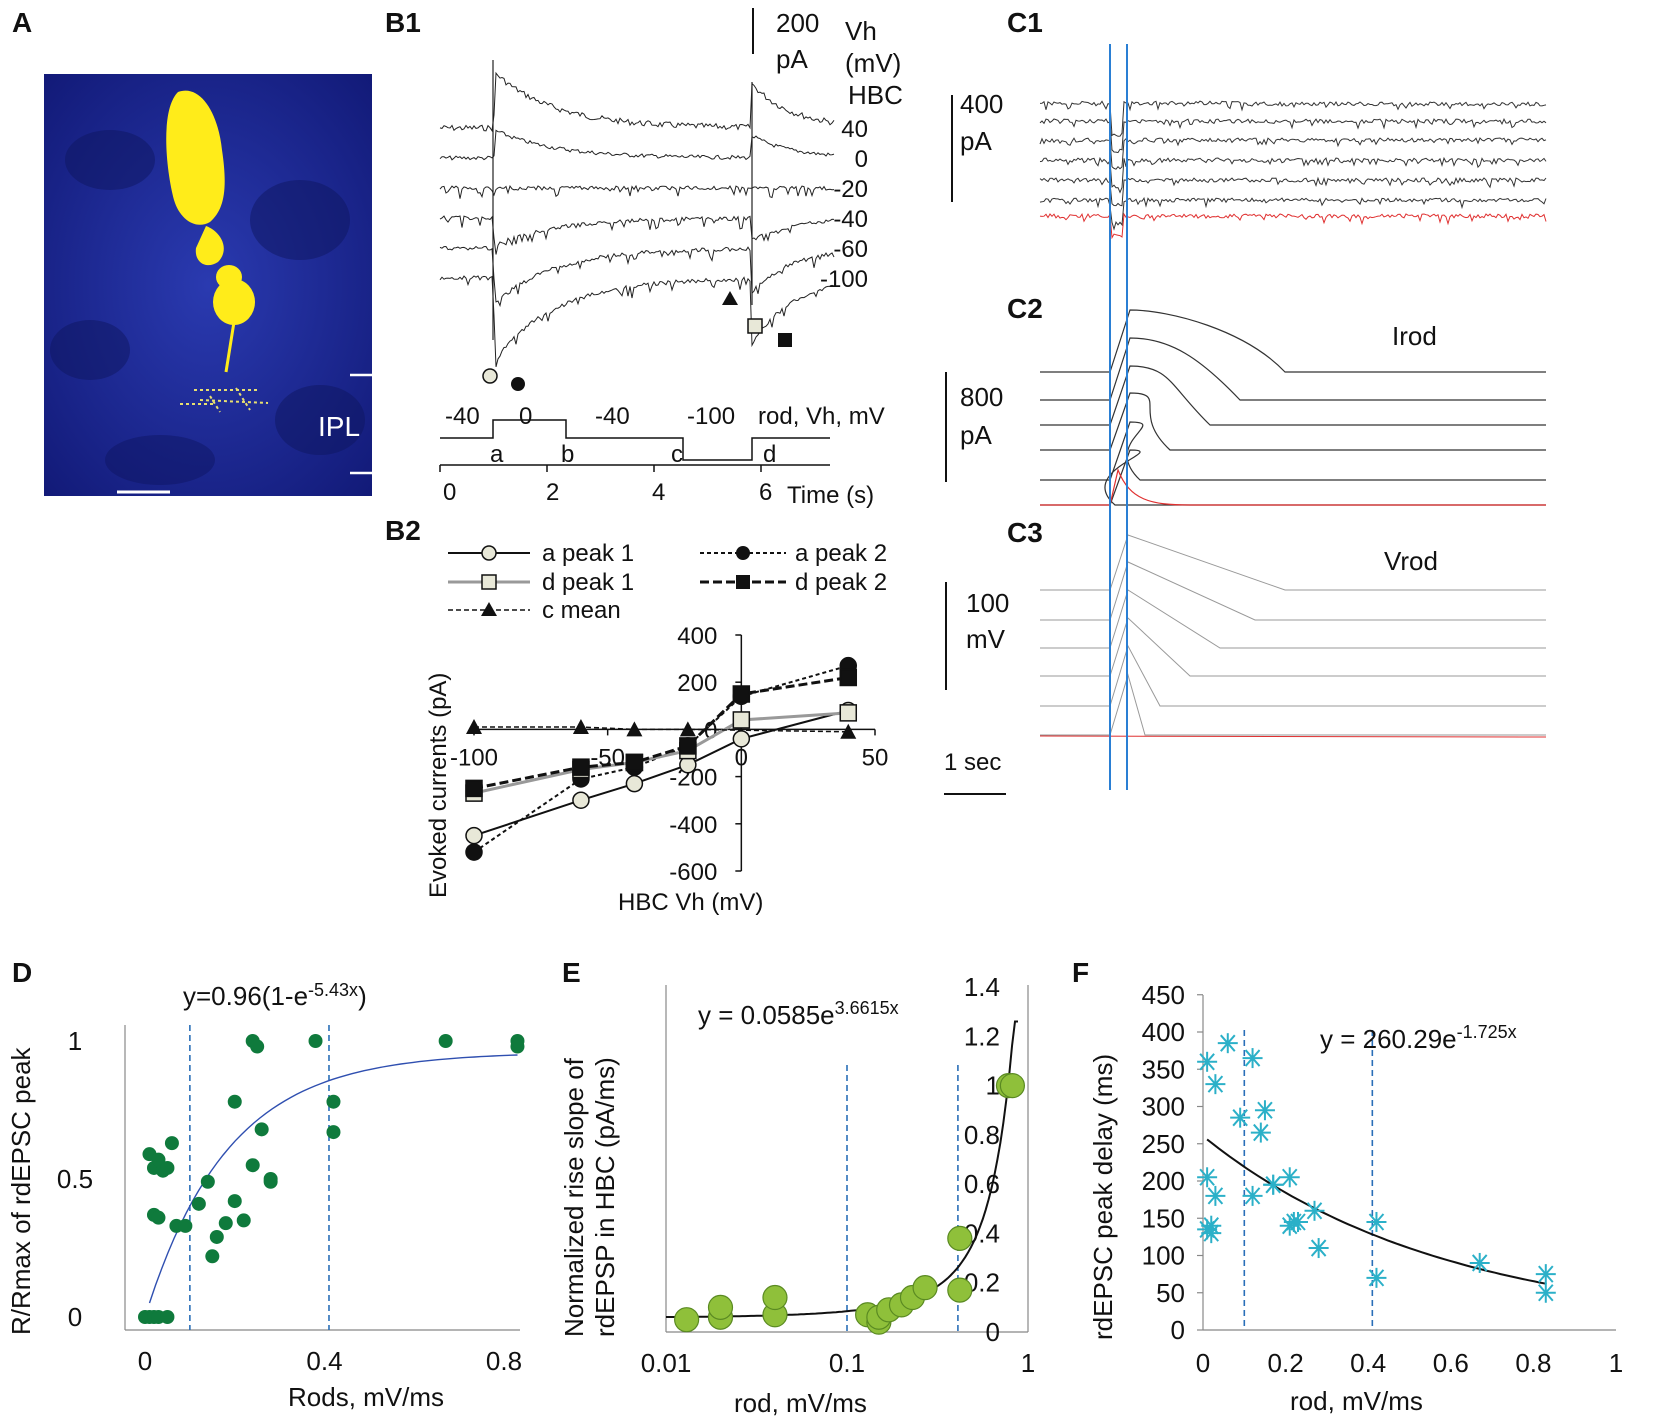 The height and width of the screenshot is (1416, 1654). Describe the element at coordinates (1163, 1218) in the screenshot. I see `y-tick-label: 150` at that location.